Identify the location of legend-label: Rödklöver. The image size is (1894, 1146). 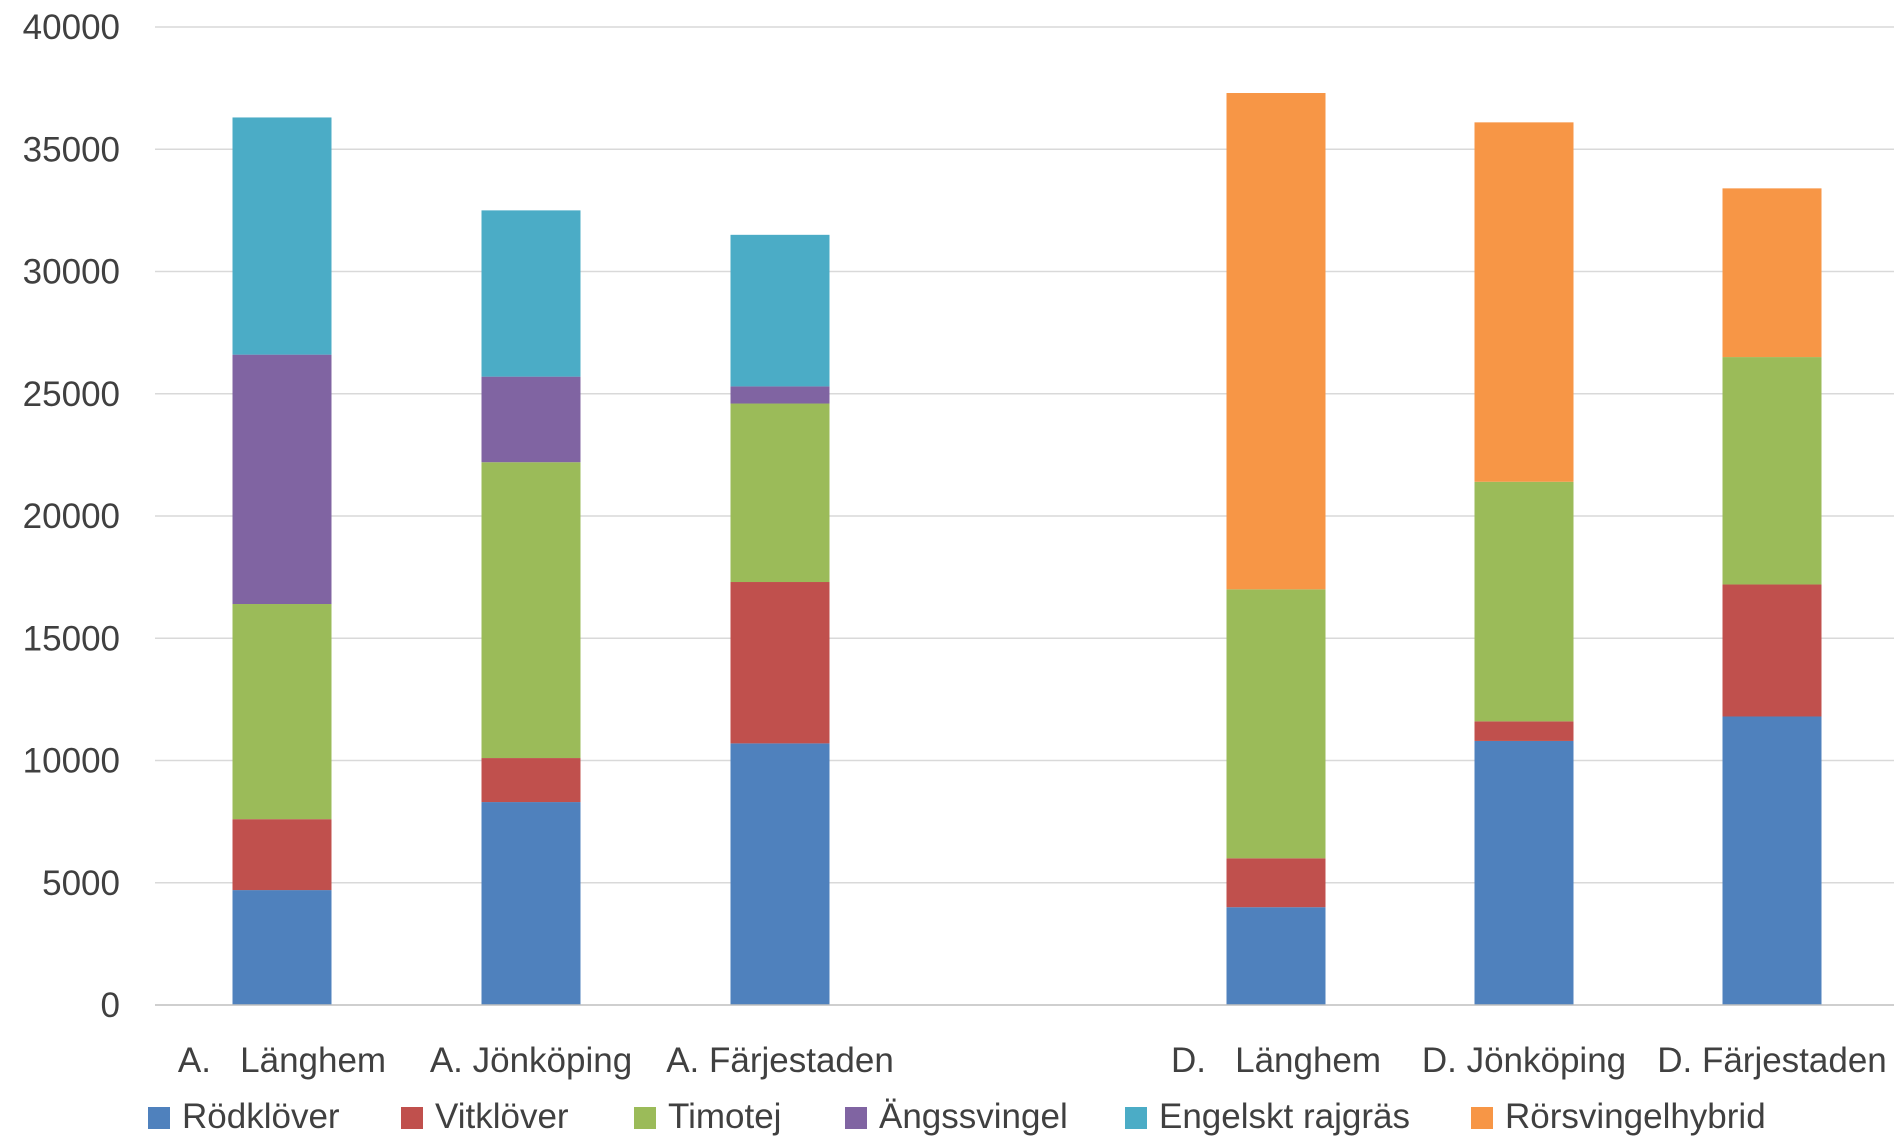
(261, 1116).